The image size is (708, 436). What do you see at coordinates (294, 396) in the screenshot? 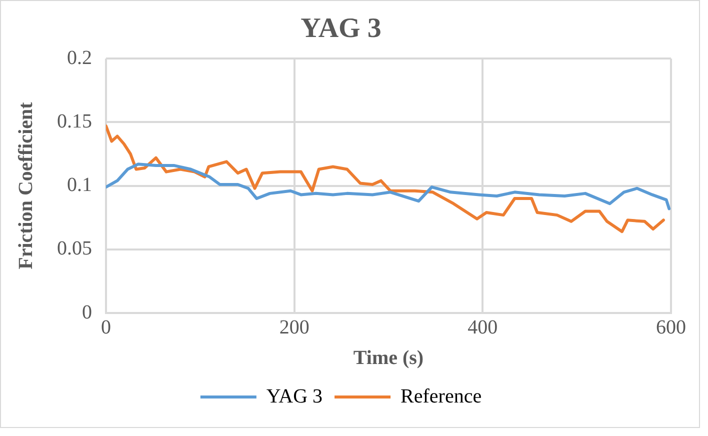
I see `legend-label: YAG 3` at bounding box center [294, 396].